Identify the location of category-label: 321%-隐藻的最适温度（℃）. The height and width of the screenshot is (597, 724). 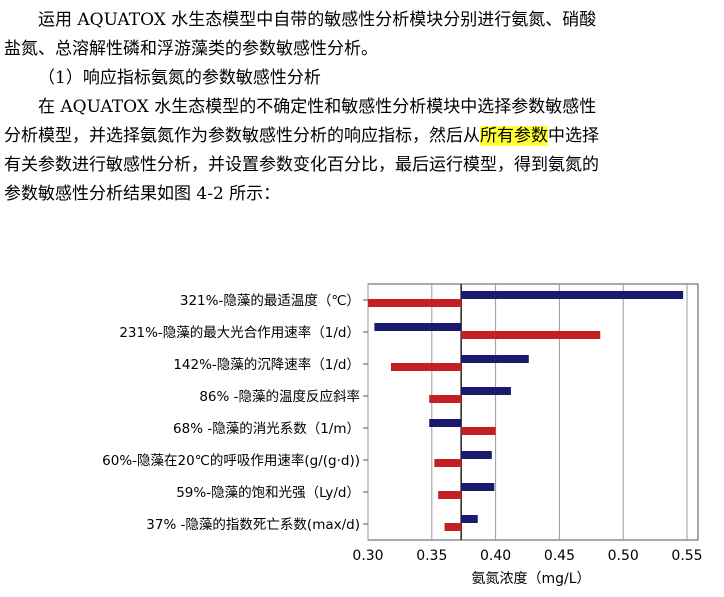
(270, 301).